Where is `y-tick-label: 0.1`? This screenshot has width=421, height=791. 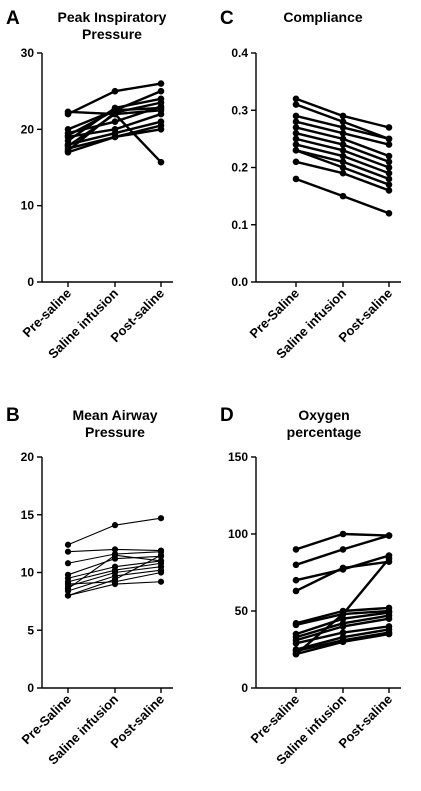
y-tick-label: 0.1 is located at coordinates (239, 225).